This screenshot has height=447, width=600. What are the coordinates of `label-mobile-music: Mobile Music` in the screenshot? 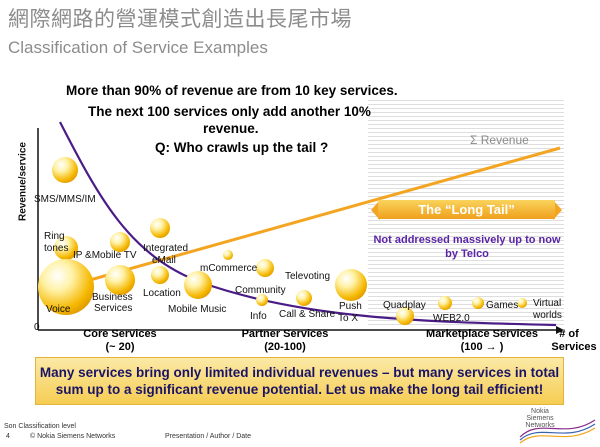 It's located at (197, 309).